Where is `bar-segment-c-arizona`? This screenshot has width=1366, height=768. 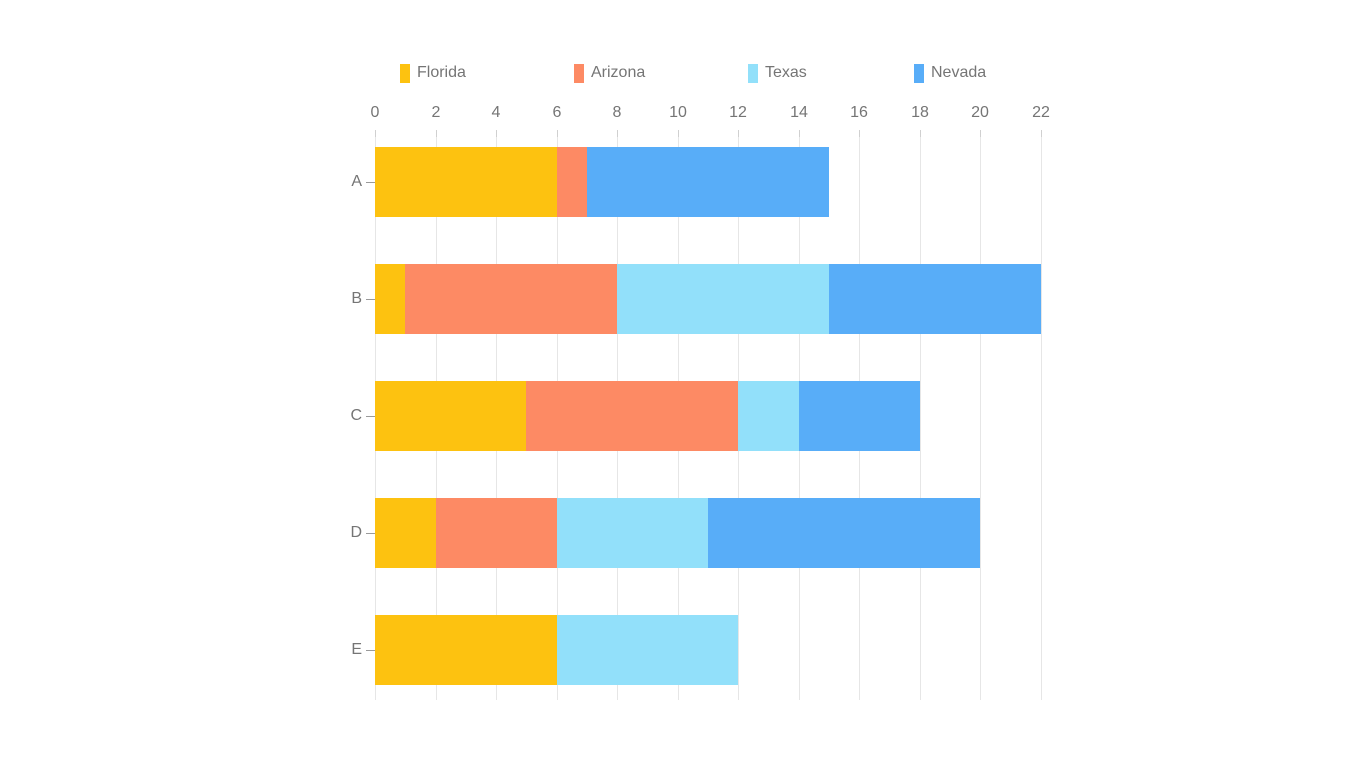 bar-segment-c-arizona is located at coordinates (632, 416).